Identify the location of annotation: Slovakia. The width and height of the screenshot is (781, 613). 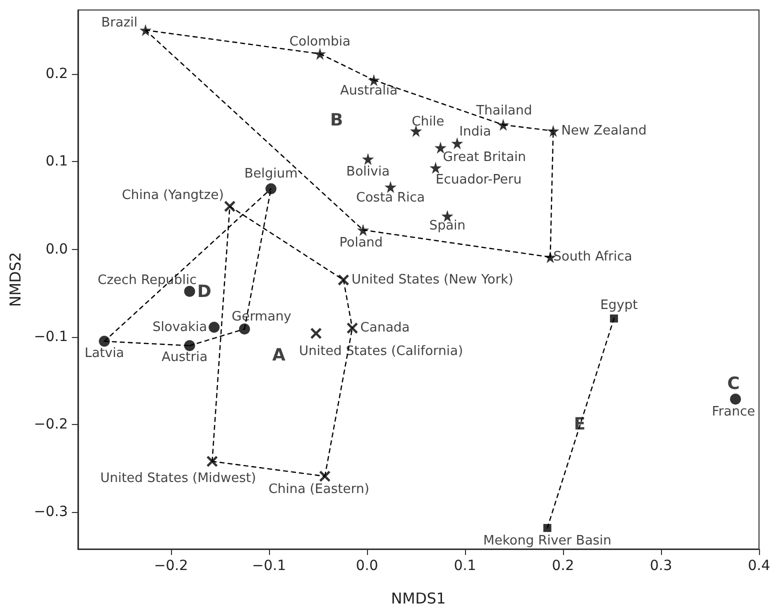
(180, 327).